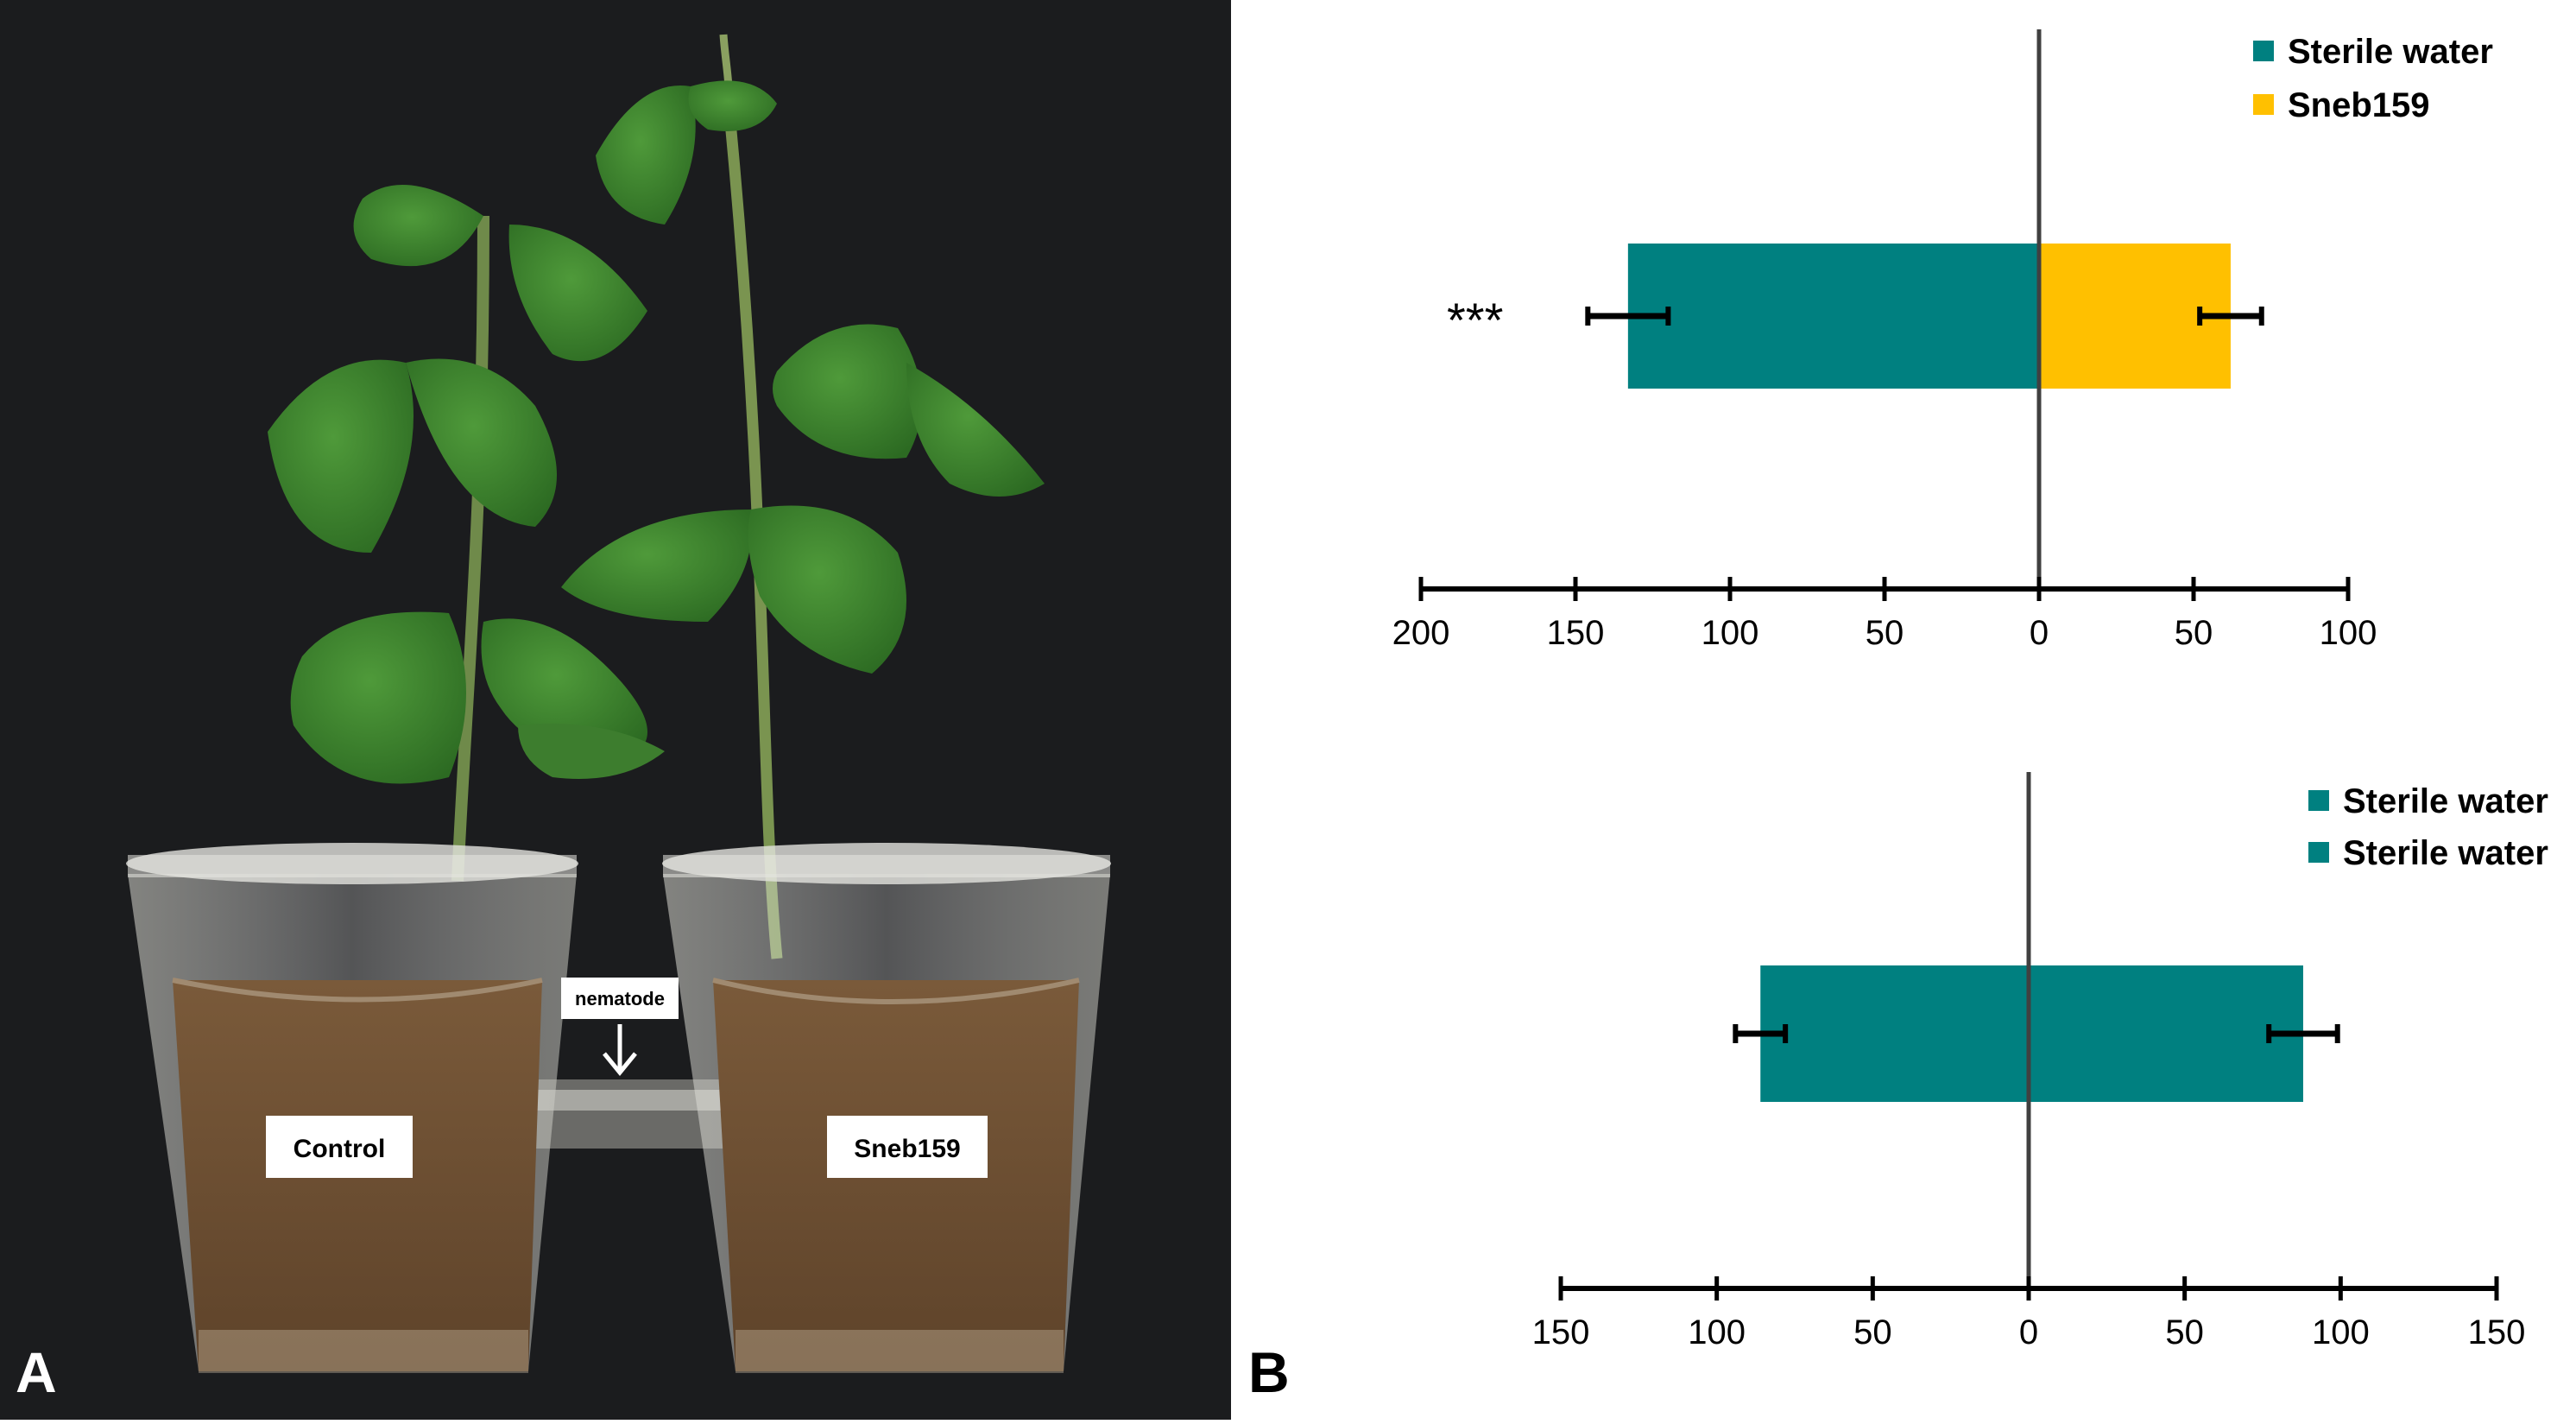 This screenshot has height=1424, width=2576. I want to click on control-label: Control, so click(340, 1149).